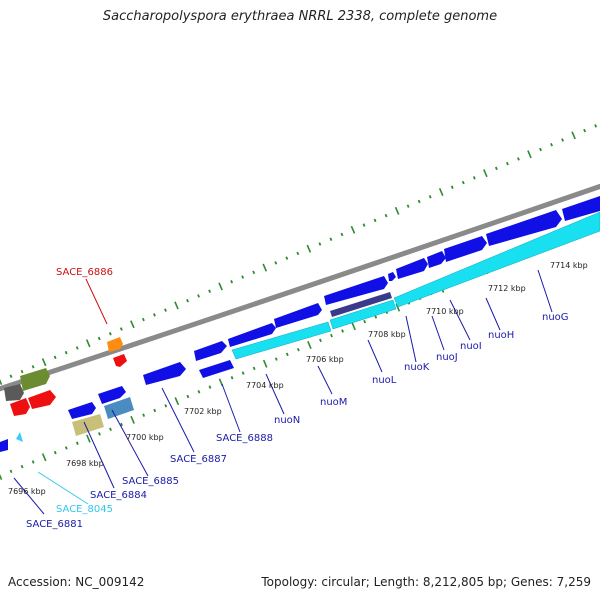 The image size is (600, 600). Describe the element at coordinates (524, 228) in the screenshot. I see `gene-nuoG` at that location.